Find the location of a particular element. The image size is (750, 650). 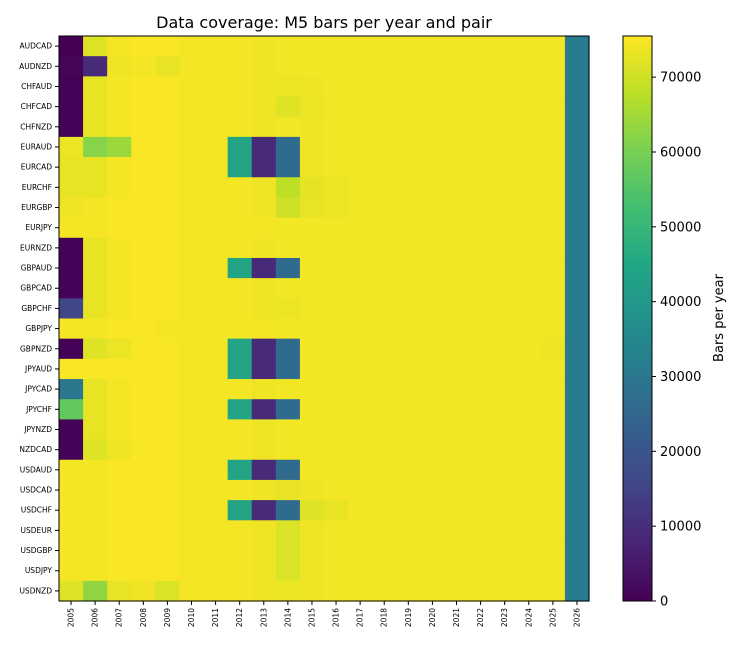

heatmap-cell-usdaud-2018 is located at coordinates (384, 470).